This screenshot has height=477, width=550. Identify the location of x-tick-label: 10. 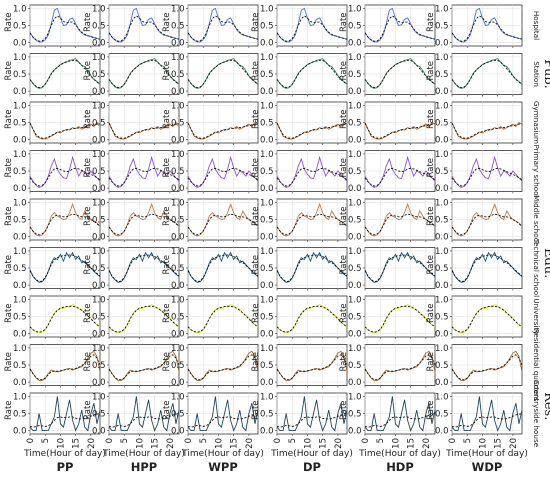
(61, 443).